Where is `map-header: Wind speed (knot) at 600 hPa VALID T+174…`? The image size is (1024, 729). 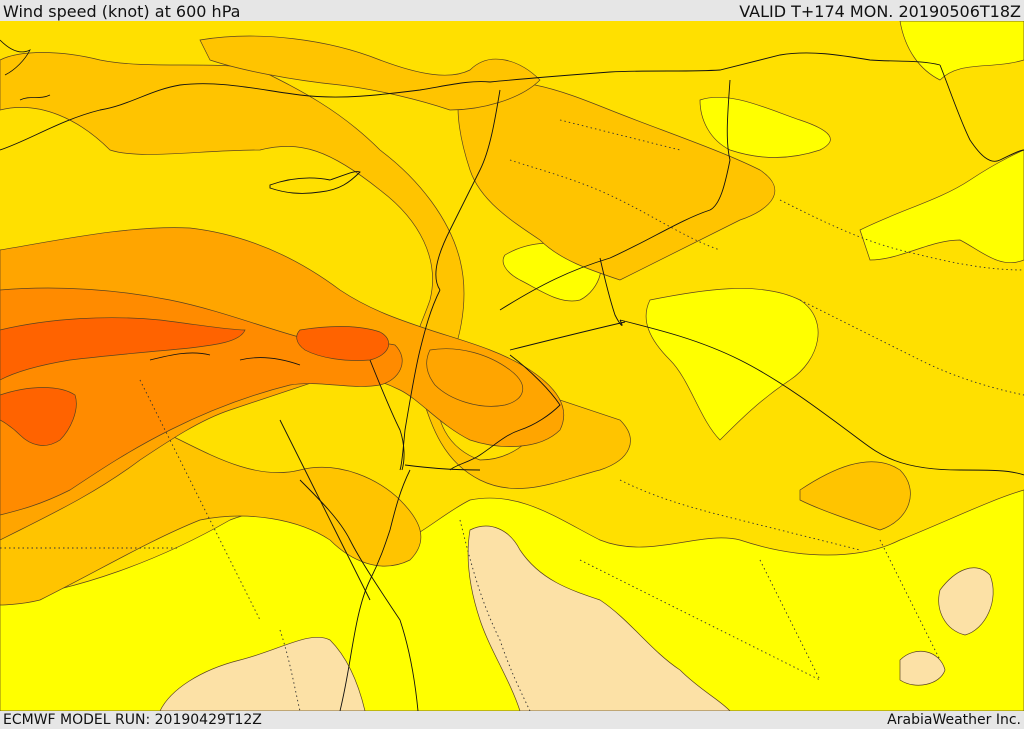
map-header: Wind speed (knot) at 600 hPa VALID T+174… is located at coordinates (512, 11).